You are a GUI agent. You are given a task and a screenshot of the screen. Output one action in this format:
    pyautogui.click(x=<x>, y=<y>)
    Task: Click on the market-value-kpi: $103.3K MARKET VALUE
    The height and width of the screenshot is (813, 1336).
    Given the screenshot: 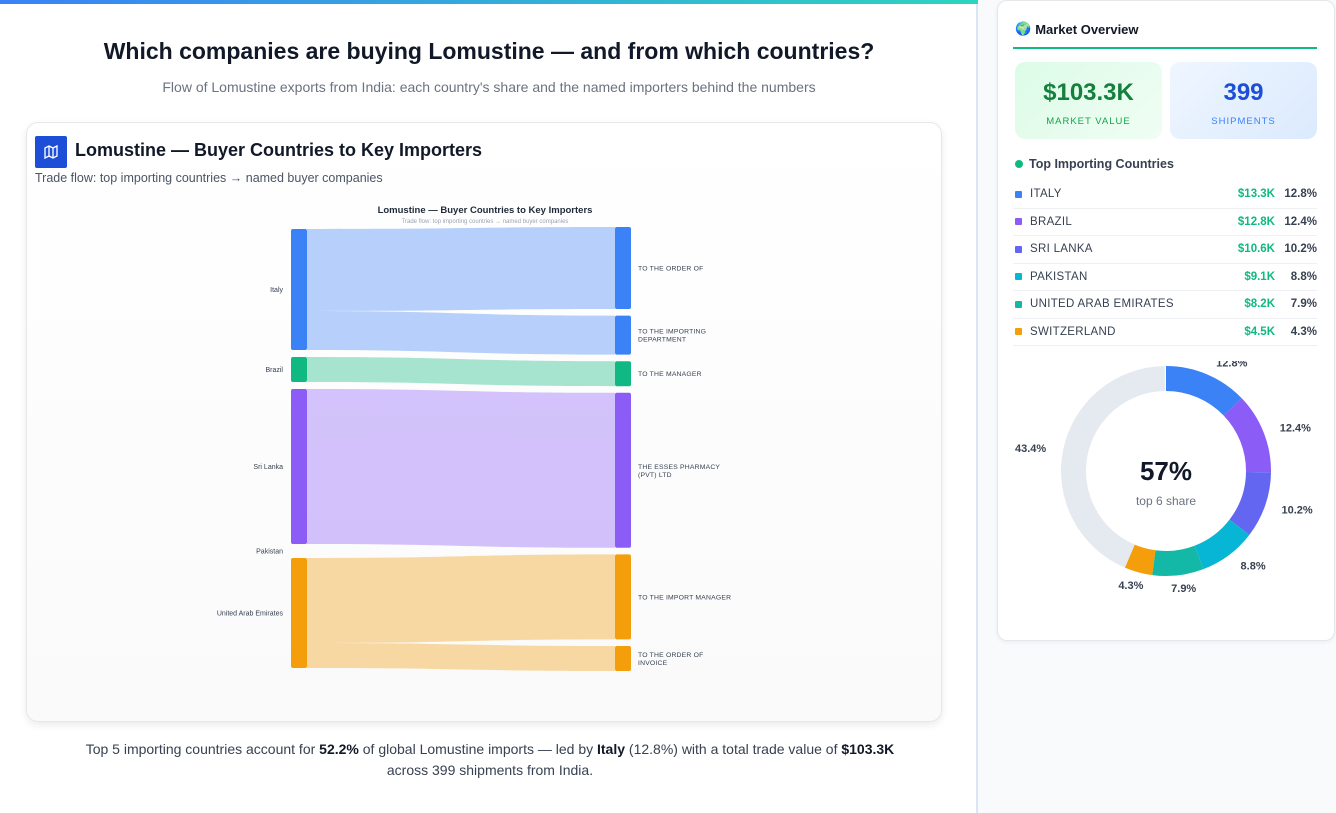 What is the action you would take?
    pyautogui.click(x=1088, y=100)
    